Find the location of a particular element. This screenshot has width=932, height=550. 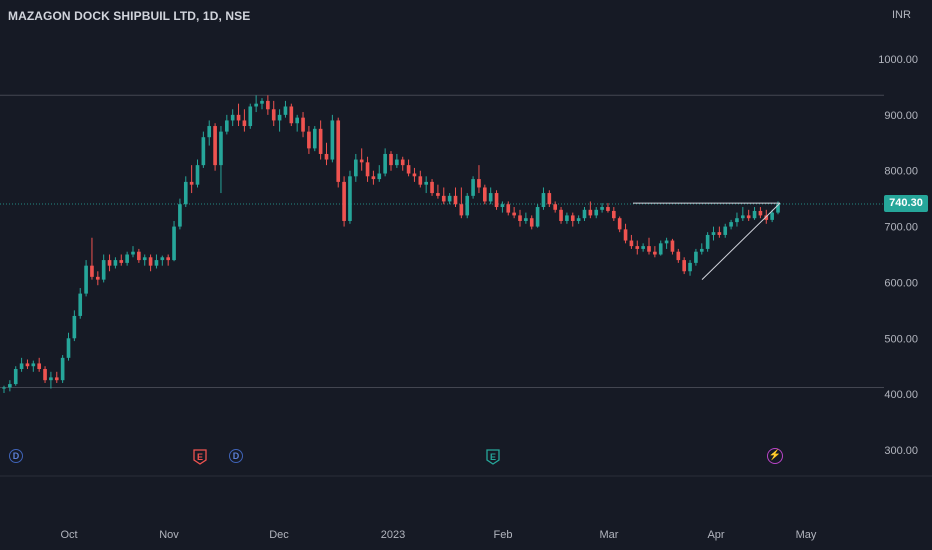

flash-event-icon: ⚡ is located at coordinates (775, 456).